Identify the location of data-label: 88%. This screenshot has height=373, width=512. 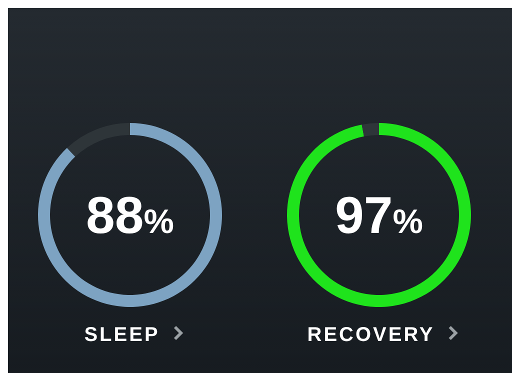
(130, 216).